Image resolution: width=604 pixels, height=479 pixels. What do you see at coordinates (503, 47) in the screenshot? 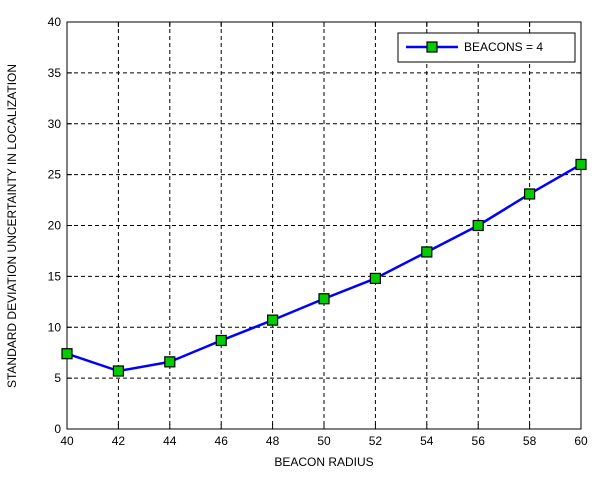
I see `legend-label: BEACONS = 4` at bounding box center [503, 47].